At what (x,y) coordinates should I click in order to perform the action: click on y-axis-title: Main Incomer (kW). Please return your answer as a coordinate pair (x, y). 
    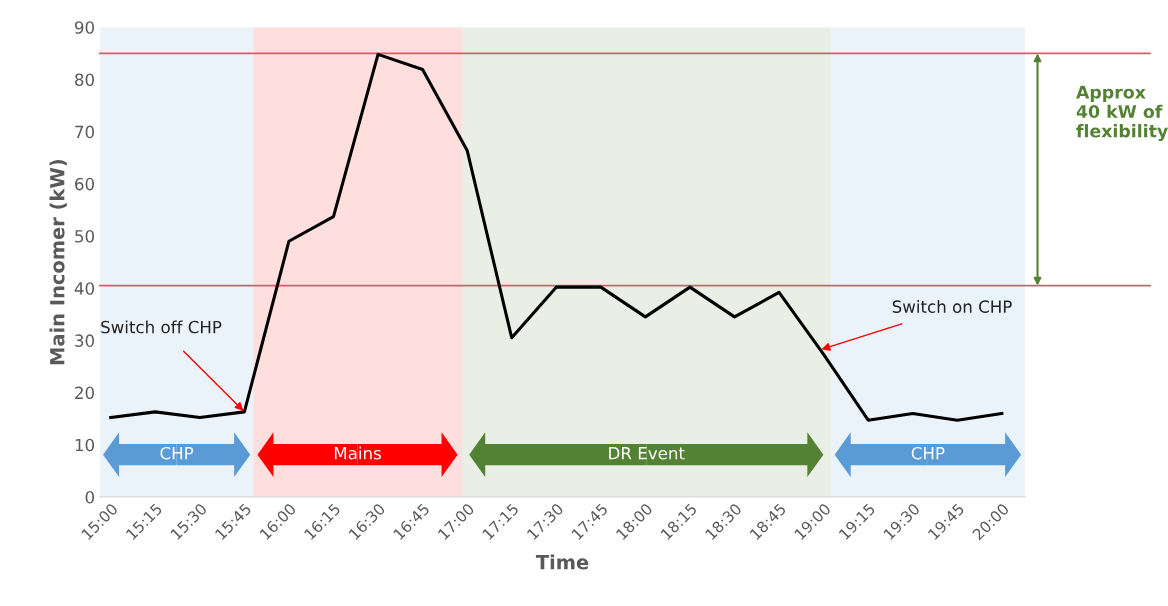
    Looking at the image, I should click on (58, 262).